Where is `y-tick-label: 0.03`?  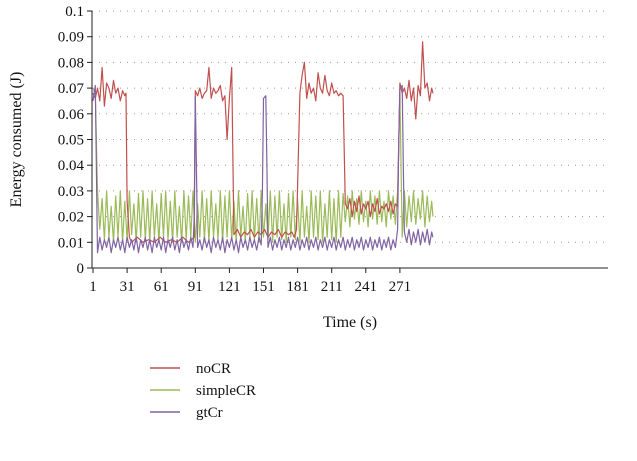
y-tick-label: 0.03 is located at coordinates (71, 192).